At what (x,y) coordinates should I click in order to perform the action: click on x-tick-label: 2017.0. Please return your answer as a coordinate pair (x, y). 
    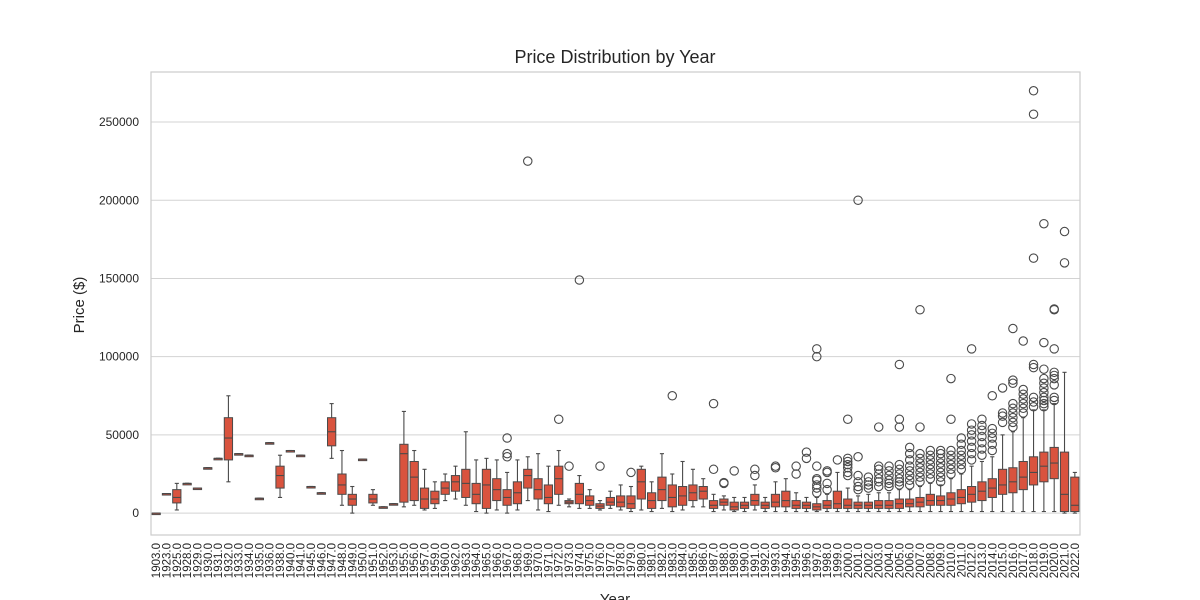
    Looking at the image, I should click on (1024, 560).